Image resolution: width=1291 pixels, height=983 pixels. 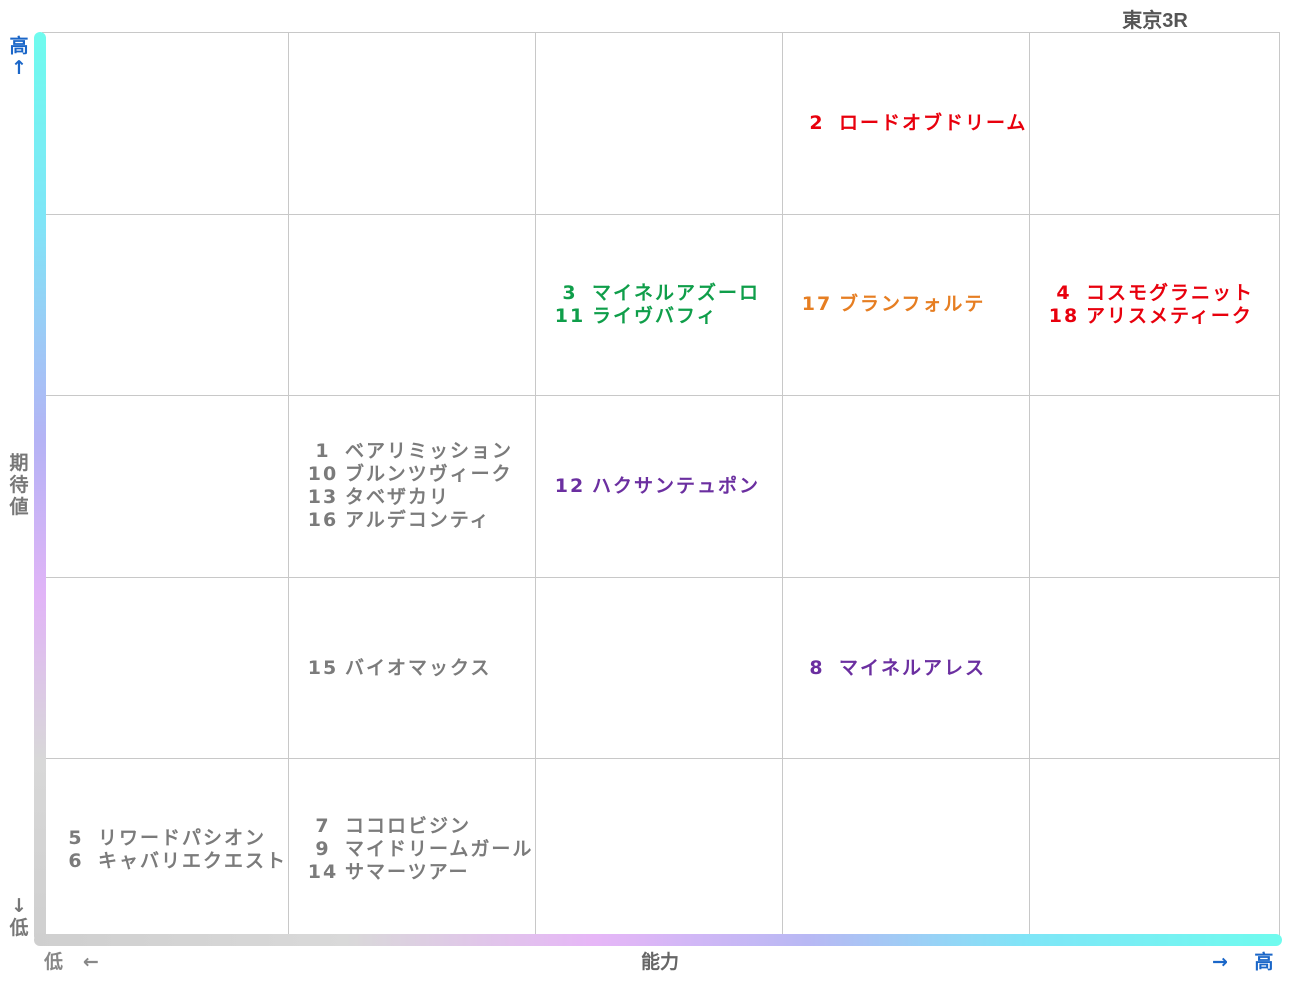 What do you see at coordinates (323, 826) in the screenshot?
I see `horse-number: 7` at bounding box center [323, 826].